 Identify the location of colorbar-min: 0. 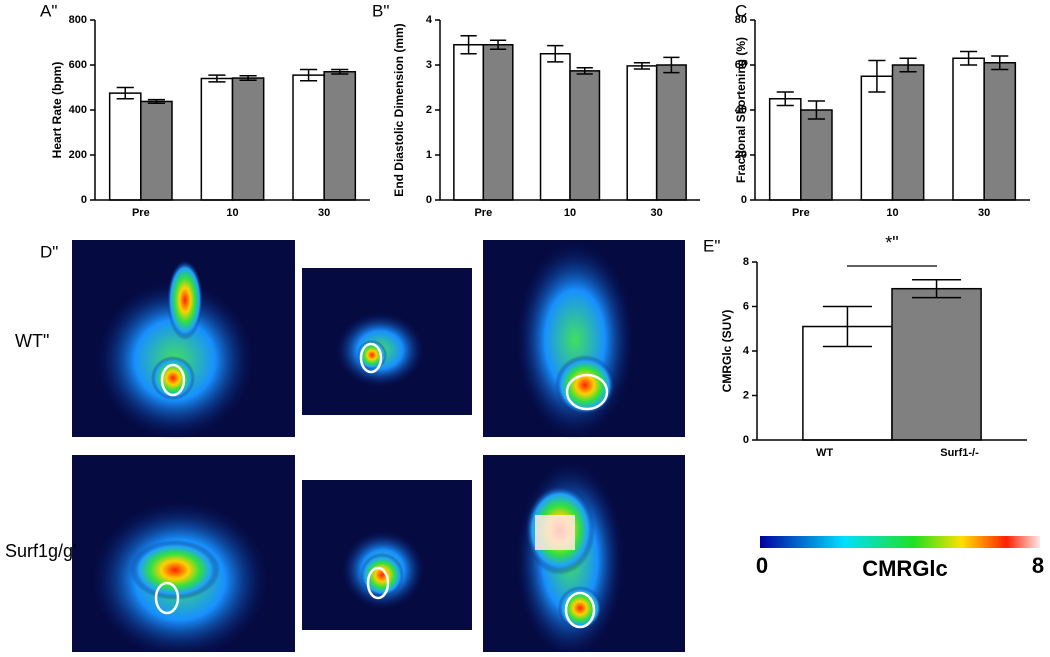
(762, 565).